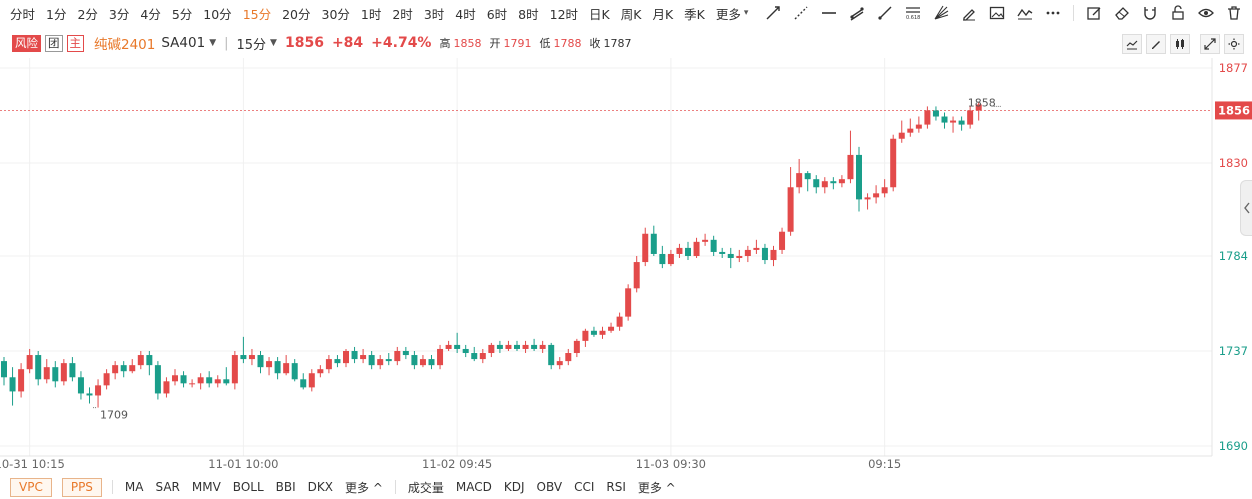 This screenshot has height=499, width=1252. What do you see at coordinates (584, 487) in the screenshot?
I see `indicator-cci: CCI` at bounding box center [584, 487].